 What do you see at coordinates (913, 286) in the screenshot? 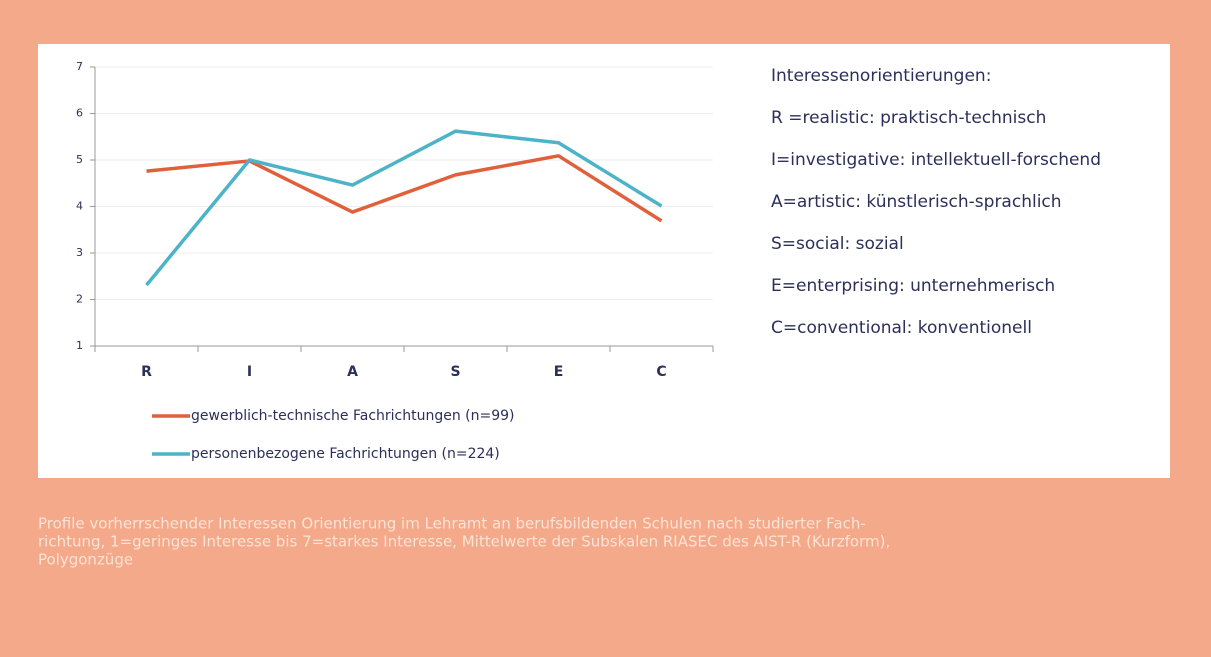
I see `key-item: E=enterprising: unternehmerisch` at bounding box center [913, 286].